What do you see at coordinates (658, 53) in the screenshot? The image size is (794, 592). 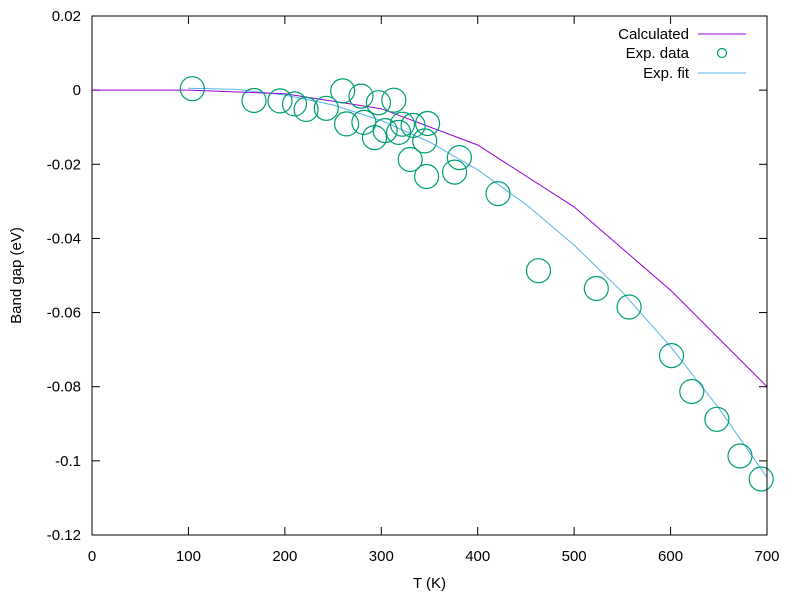 I see `legend-label-exp-data: Exp. data` at bounding box center [658, 53].